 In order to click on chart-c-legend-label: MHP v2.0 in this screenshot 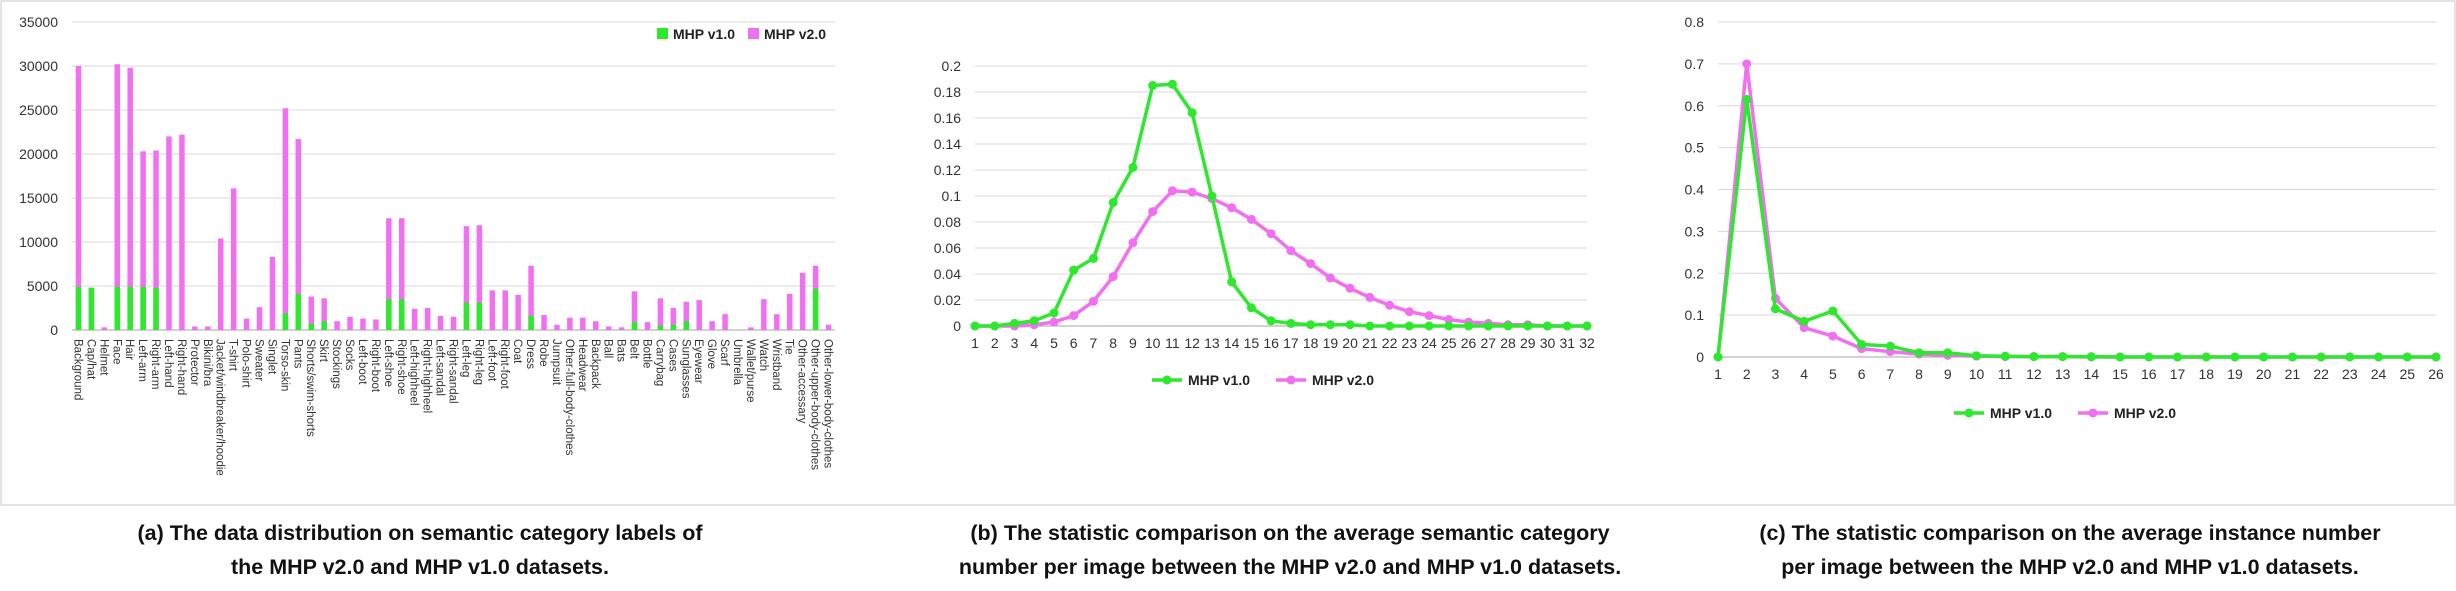, I will do `click(2145, 413)`.